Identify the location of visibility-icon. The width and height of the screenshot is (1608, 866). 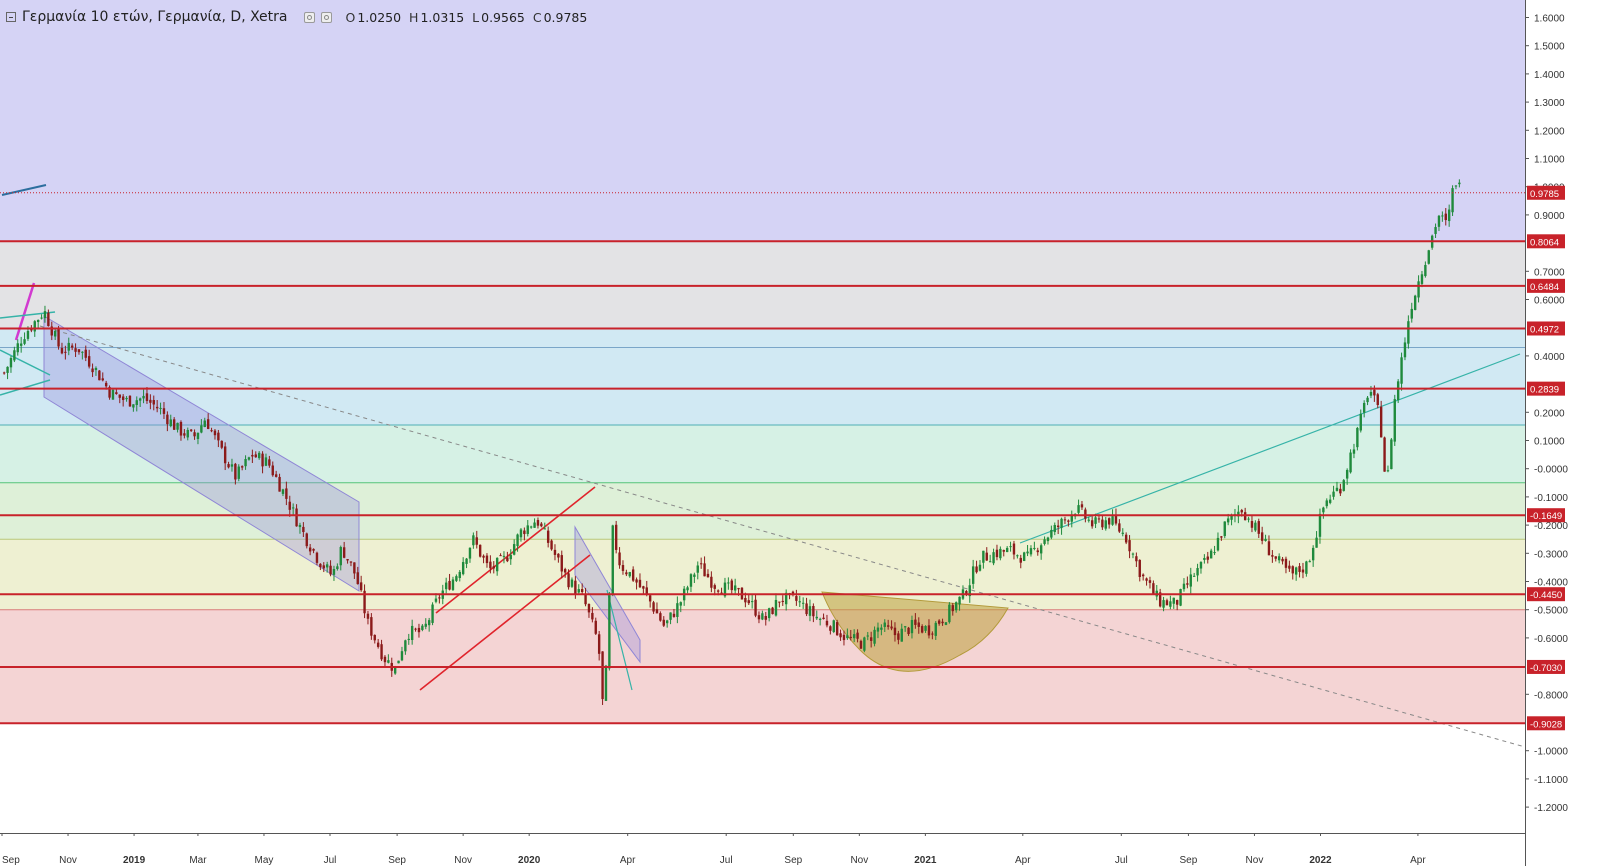
(309, 17).